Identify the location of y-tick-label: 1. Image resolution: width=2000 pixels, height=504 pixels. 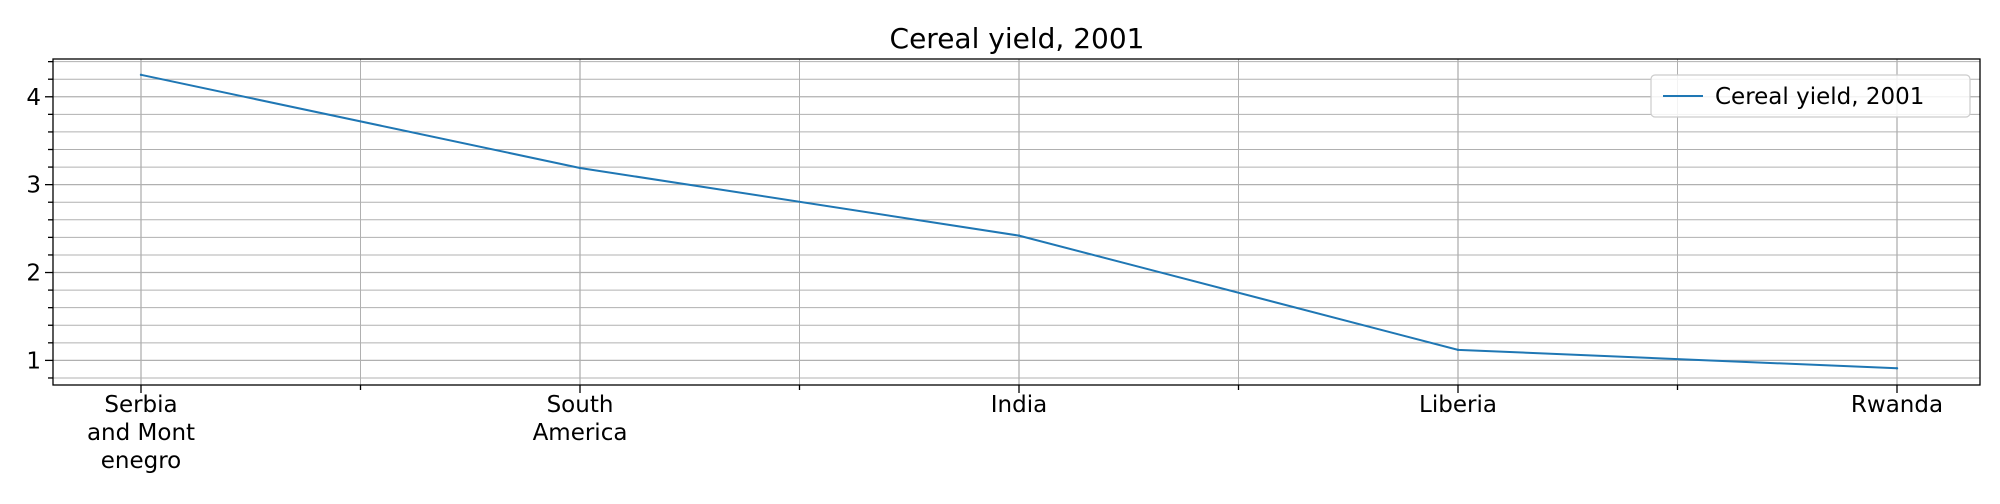
(33, 361).